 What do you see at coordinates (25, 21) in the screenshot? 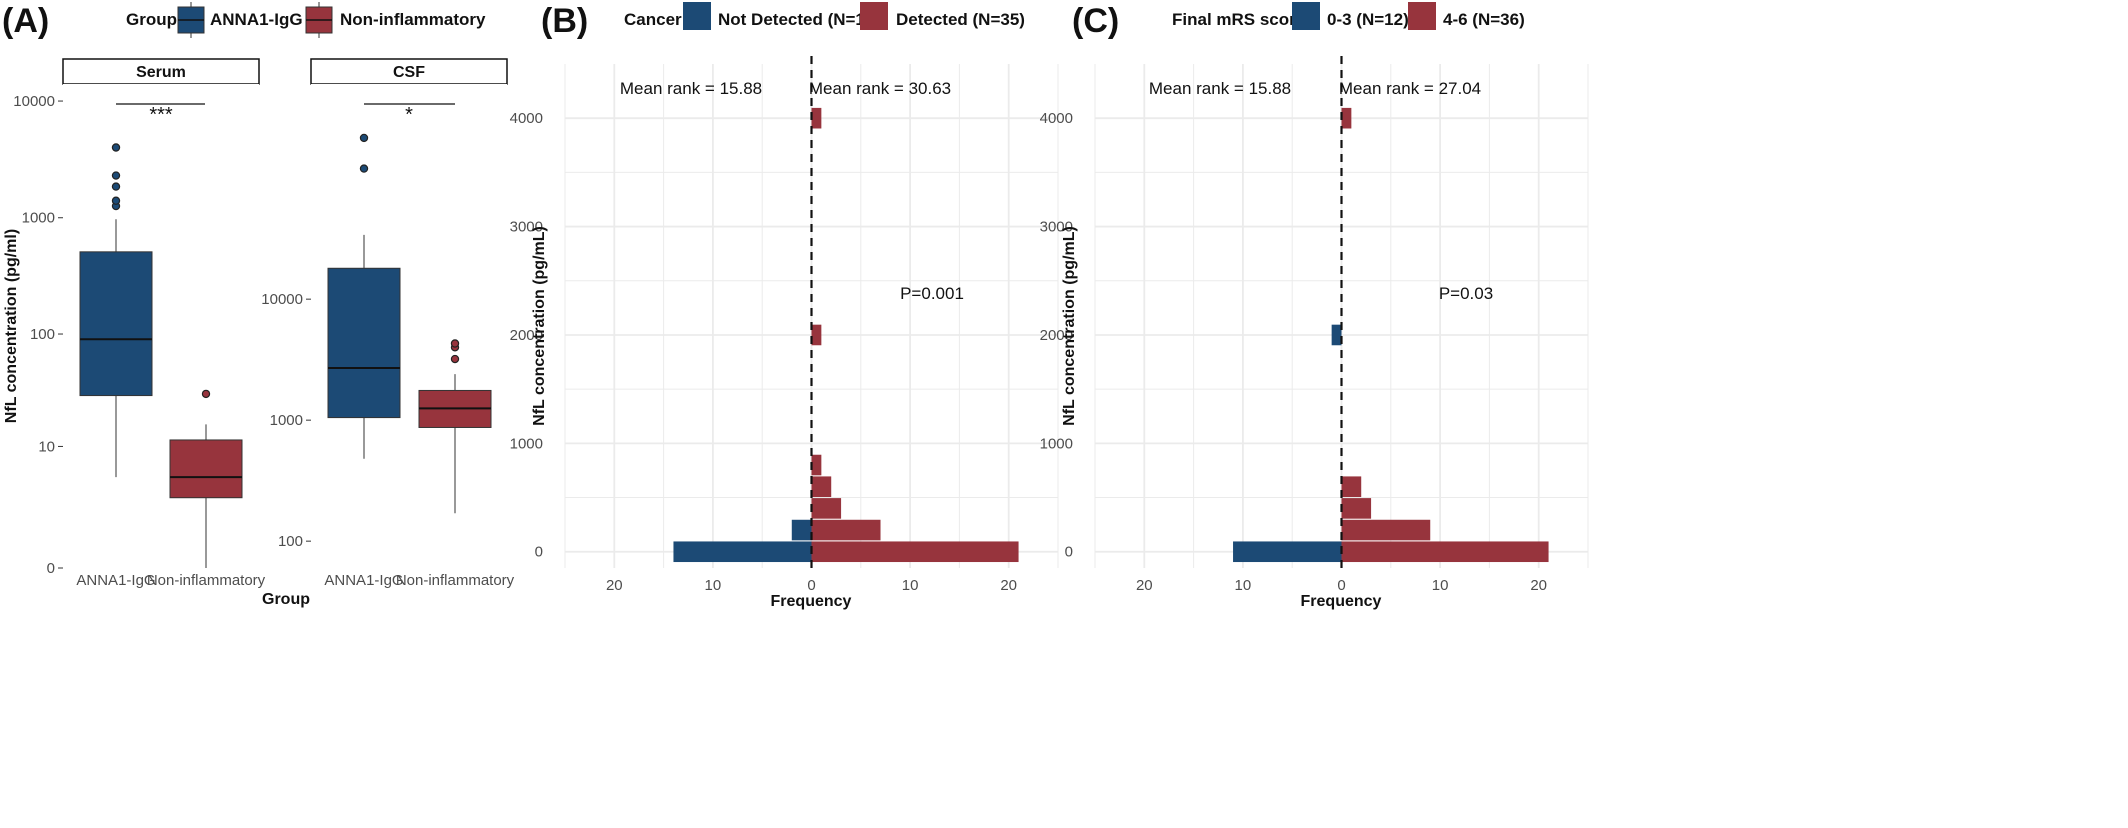
I see `panel-a-letter: (A)` at bounding box center [25, 21].